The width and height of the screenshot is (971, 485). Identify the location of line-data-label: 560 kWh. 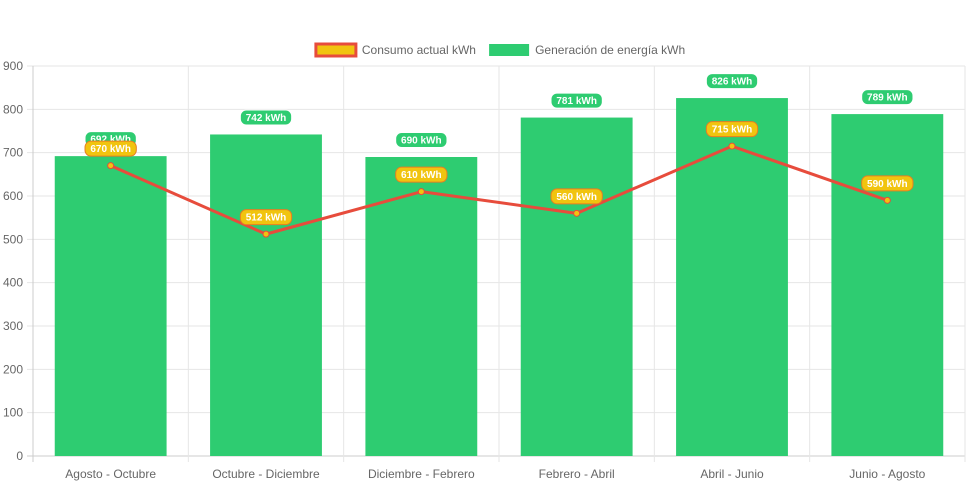
(576, 197).